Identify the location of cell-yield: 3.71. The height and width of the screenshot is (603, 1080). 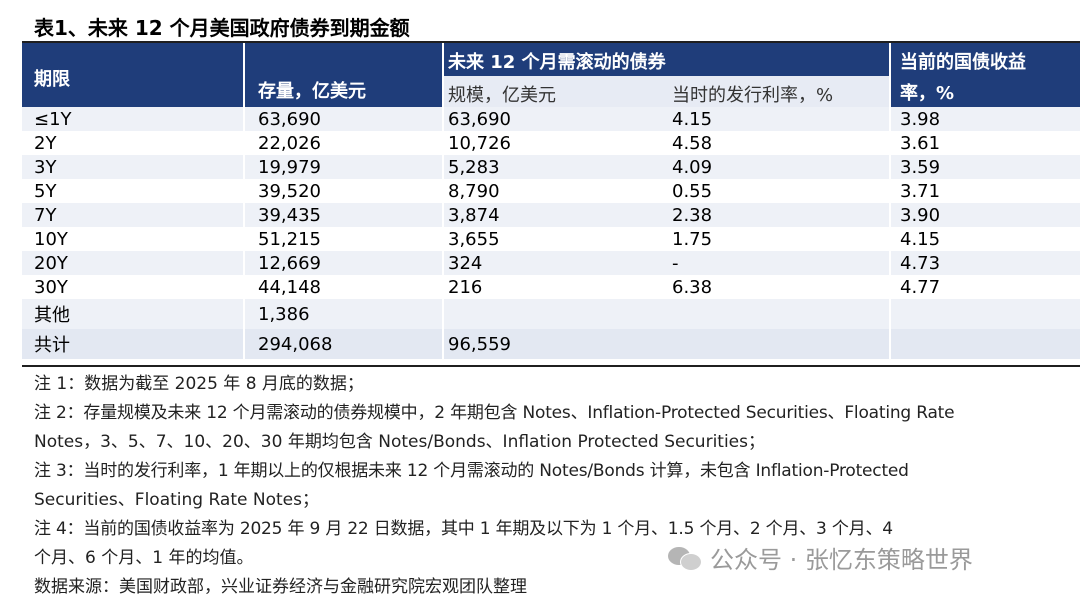
(920, 191).